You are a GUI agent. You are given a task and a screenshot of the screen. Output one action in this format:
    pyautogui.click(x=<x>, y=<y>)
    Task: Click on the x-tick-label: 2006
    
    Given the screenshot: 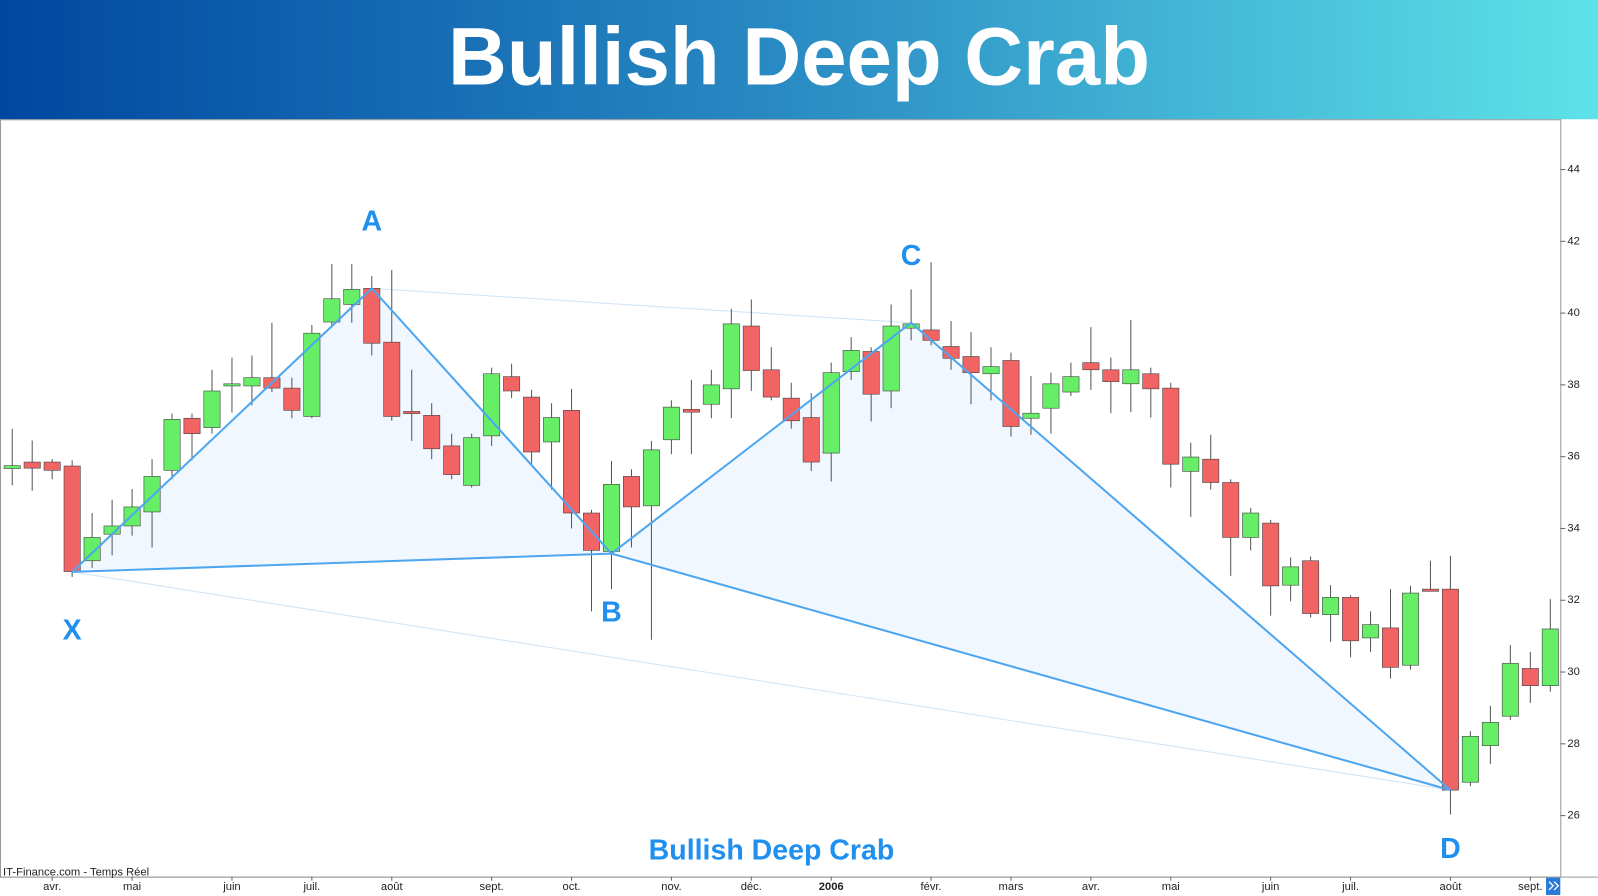 What is the action you would take?
    pyautogui.click(x=831, y=887)
    